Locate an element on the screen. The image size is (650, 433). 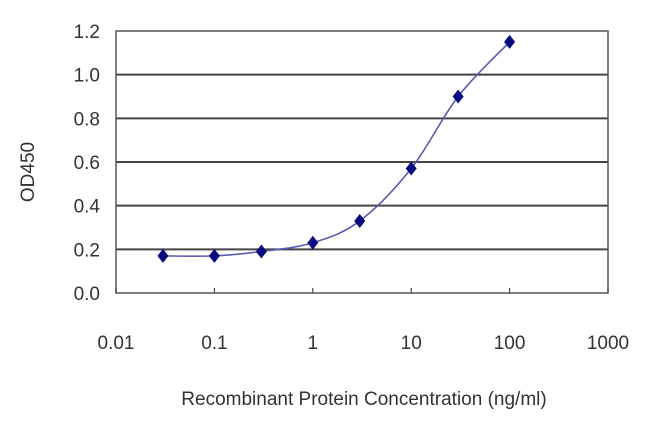
y-tick-label: 0.6 is located at coordinates (87, 163).